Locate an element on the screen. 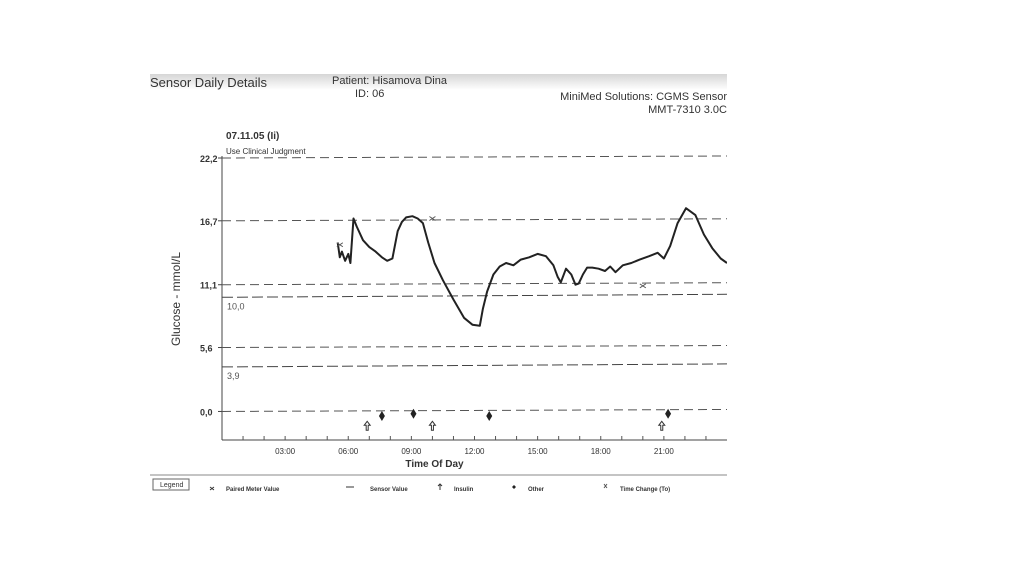  x-tick-label: 12:00 is located at coordinates (474, 451).